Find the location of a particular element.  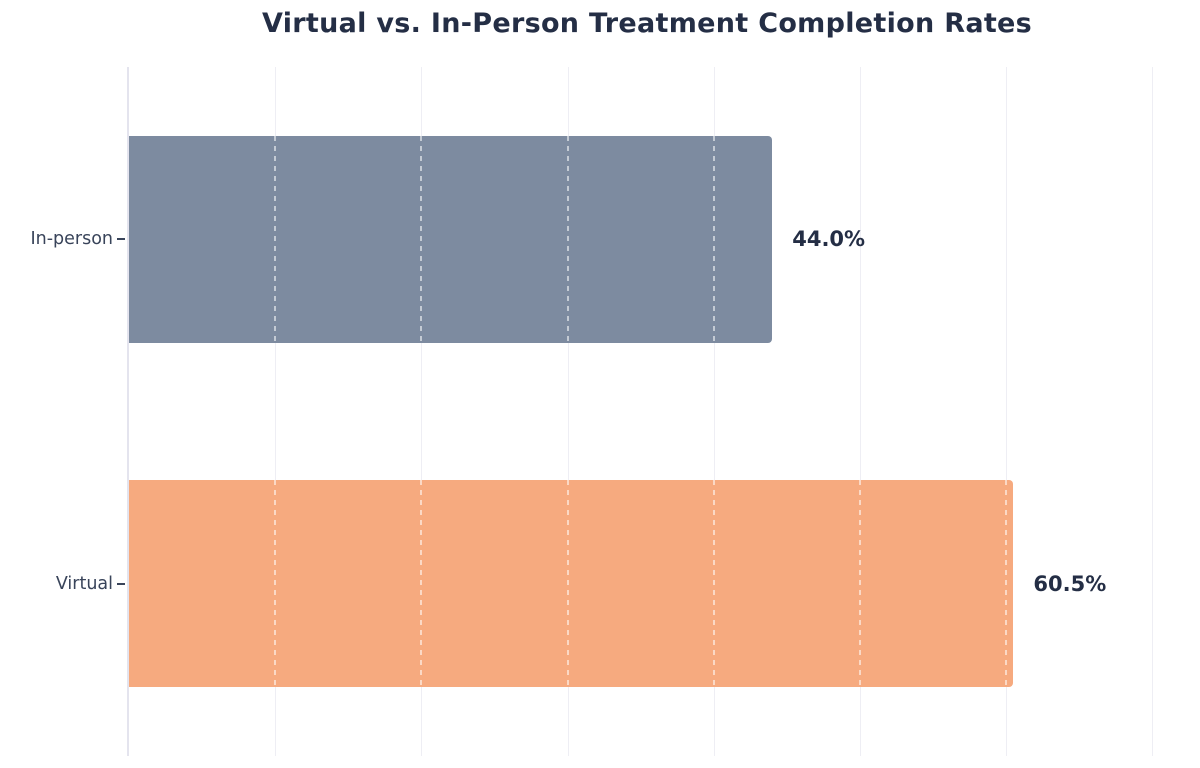

y-axis-labels: In-person Virtual is located at coordinates (63, 411).